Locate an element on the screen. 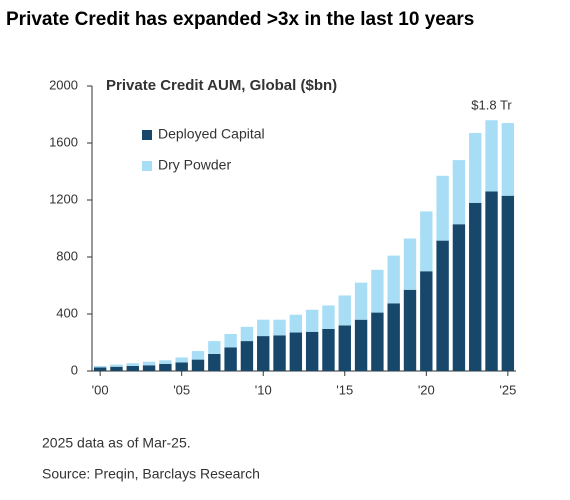 The height and width of the screenshot is (500, 570). y-tick-label: 1600 is located at coordinates (63, 141).